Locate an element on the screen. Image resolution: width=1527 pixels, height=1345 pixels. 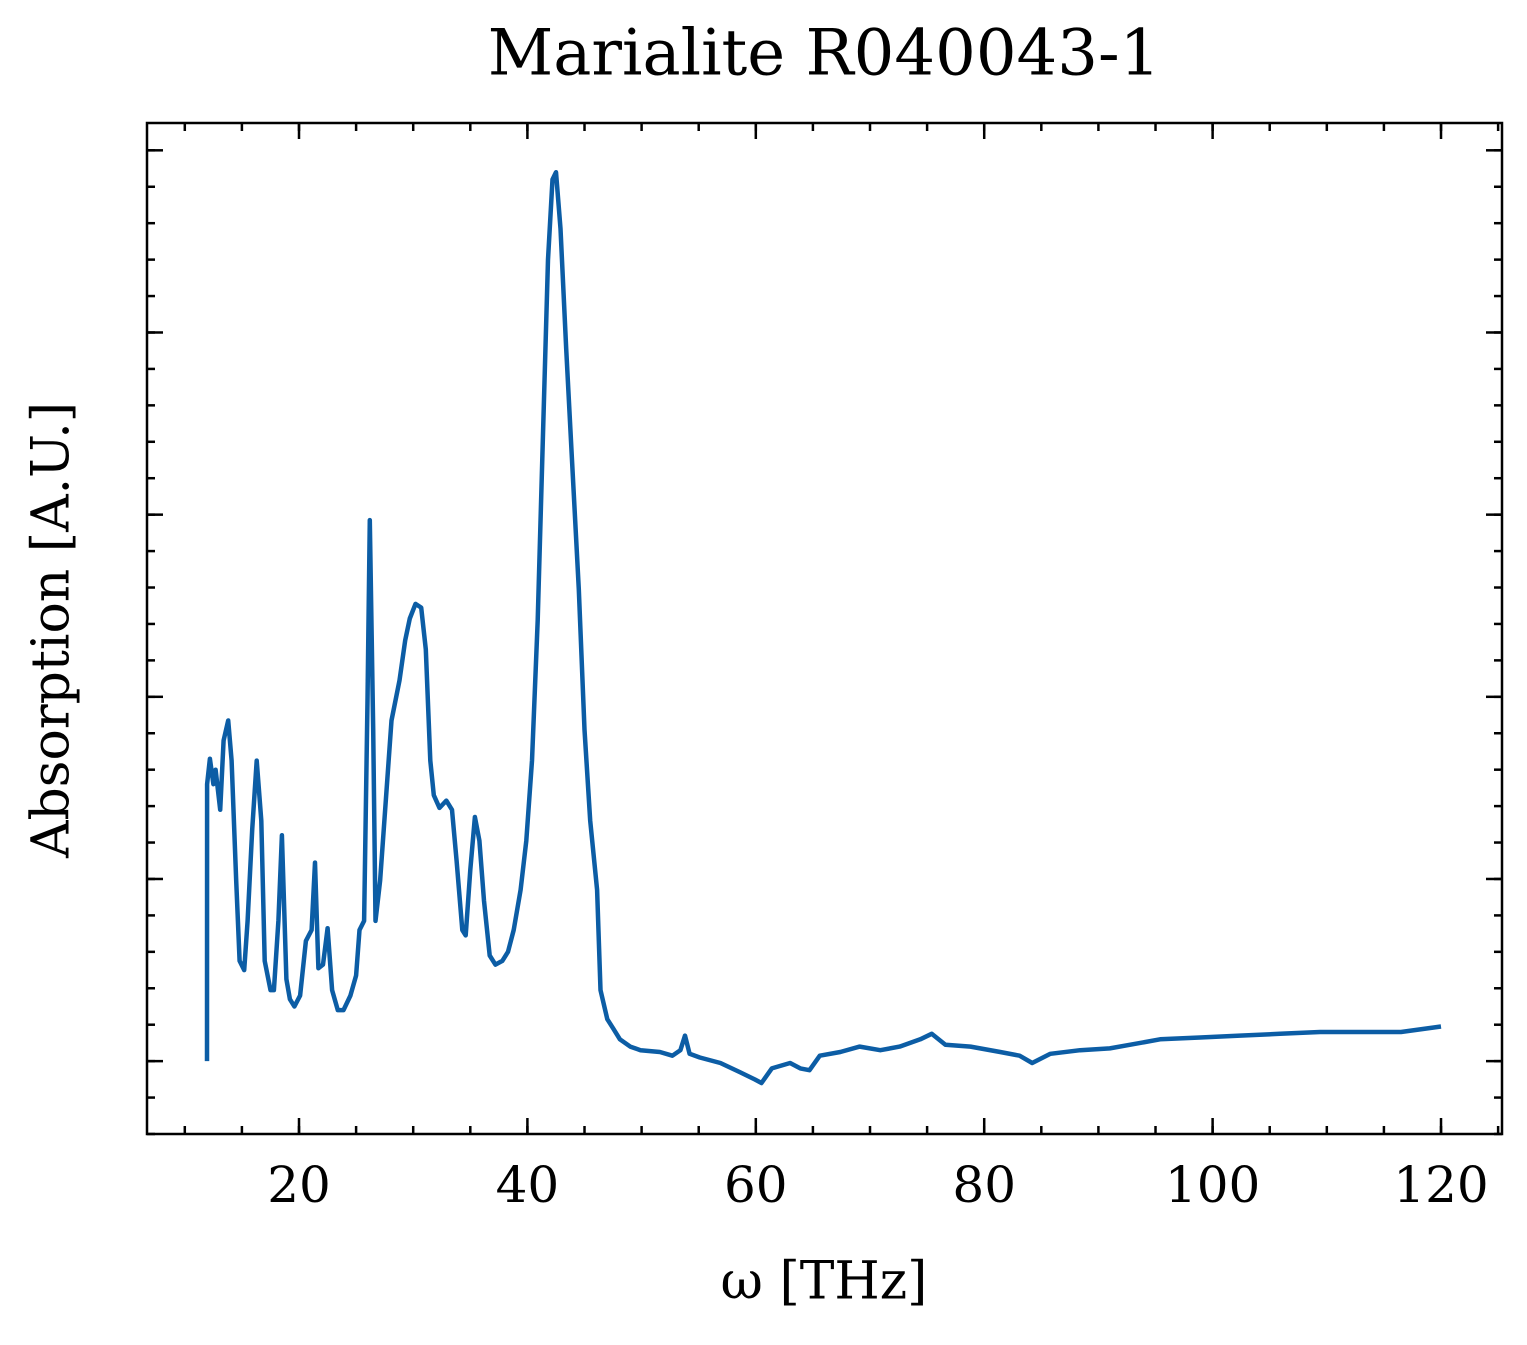
y-axis-label: Absorption [A.U.] is located at coordinates (52, 630).